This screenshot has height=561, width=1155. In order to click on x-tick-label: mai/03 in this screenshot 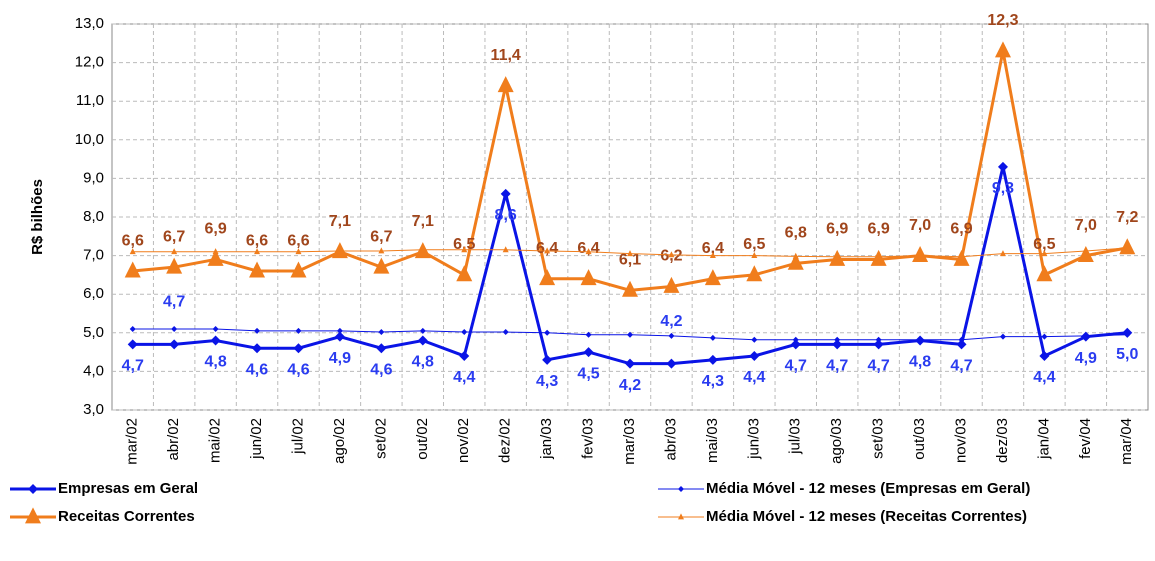, I will do `click(712, 440)`.